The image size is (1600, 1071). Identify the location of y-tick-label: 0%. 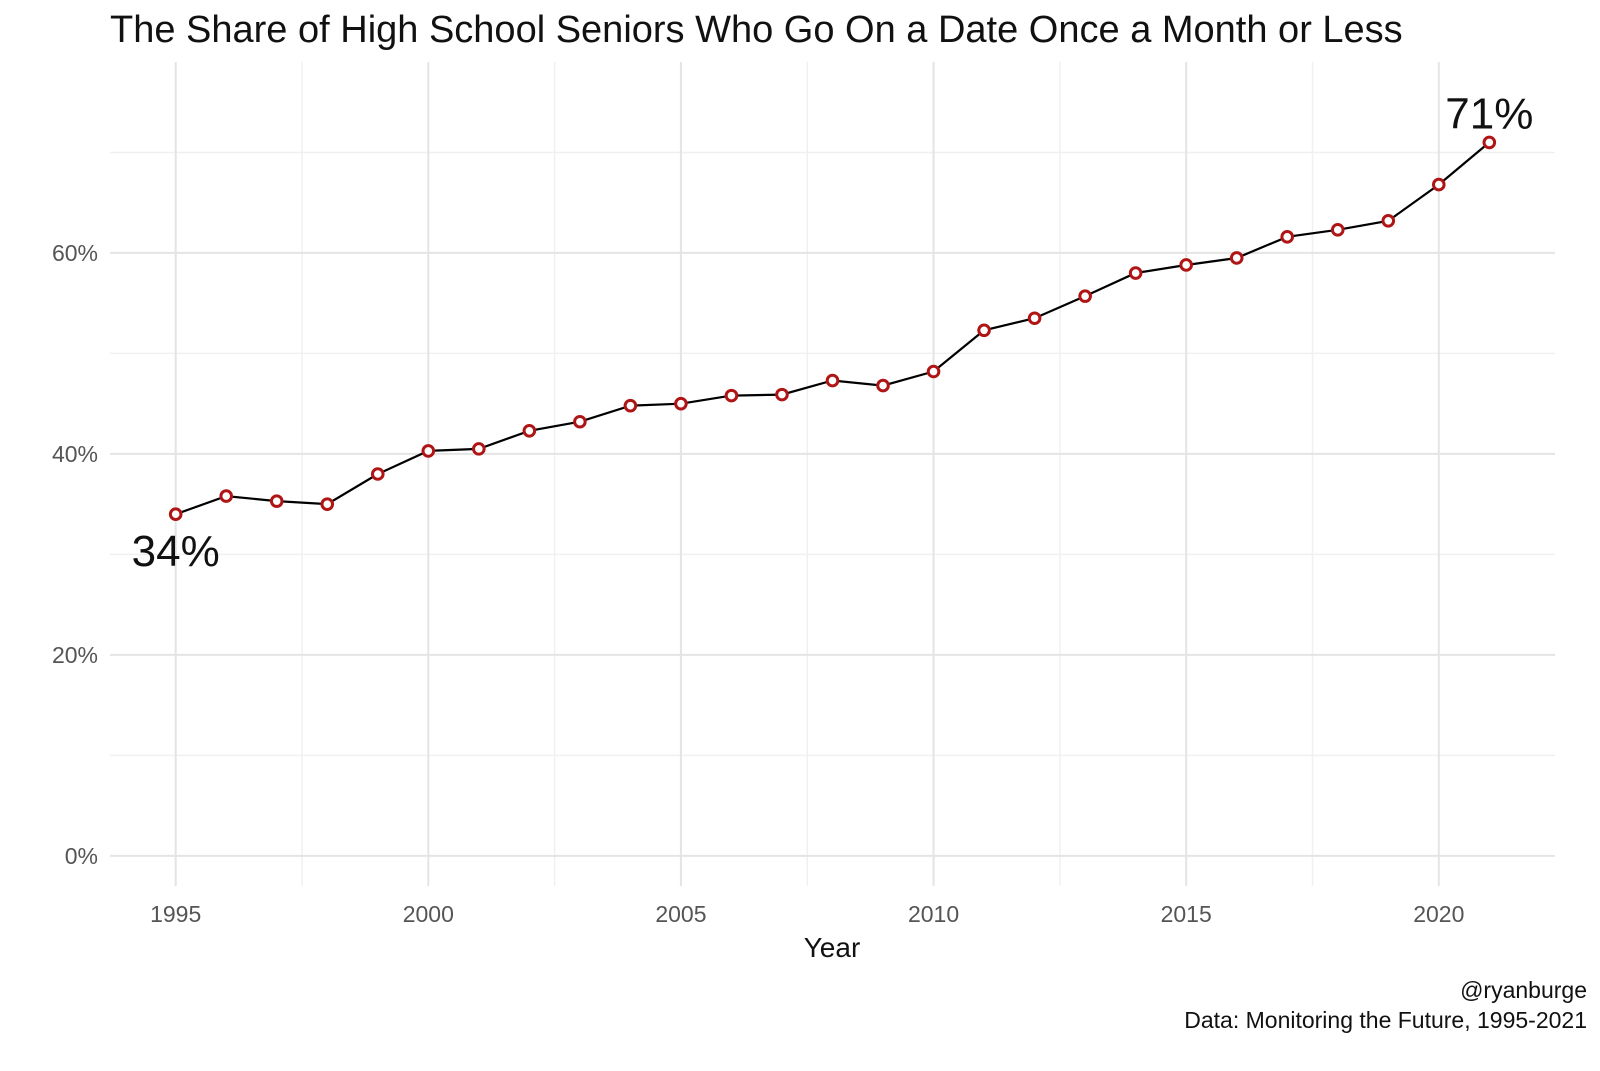
(81, 856).